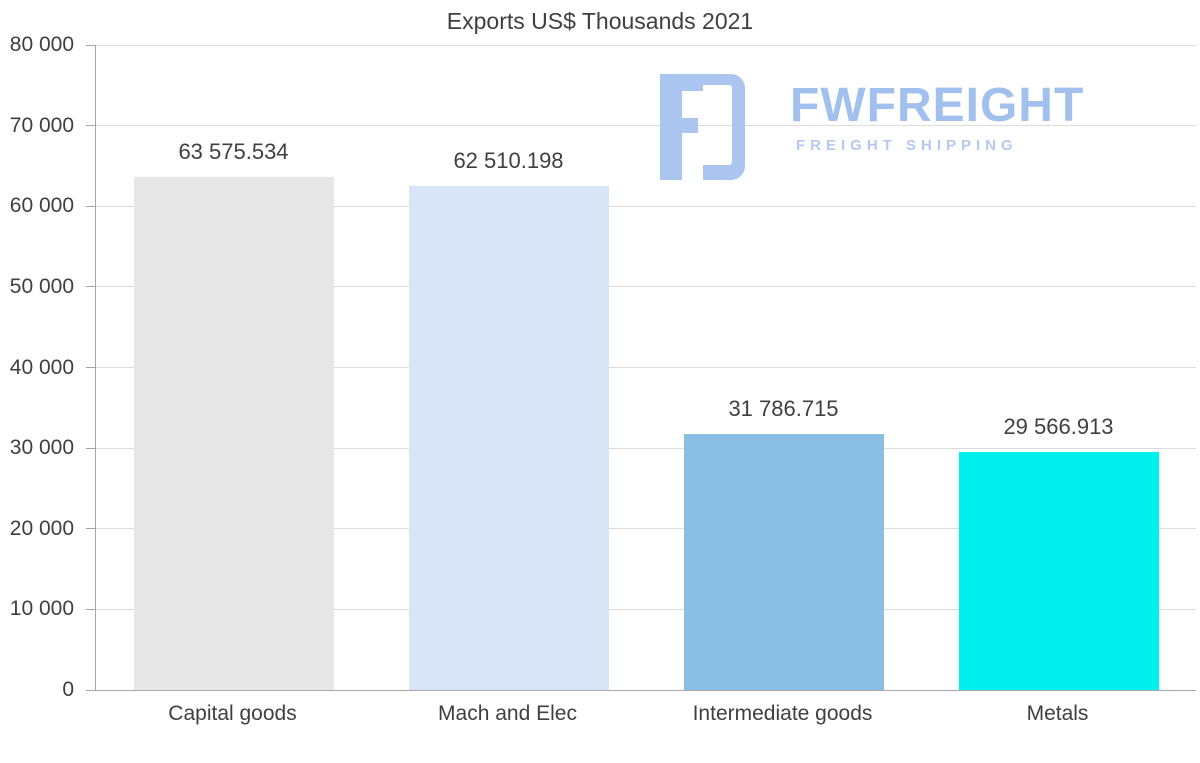  What do you see at coordinates (1058, 570) in the screenshot?
I see `bar-metals` at bounding box center [1058, 570].